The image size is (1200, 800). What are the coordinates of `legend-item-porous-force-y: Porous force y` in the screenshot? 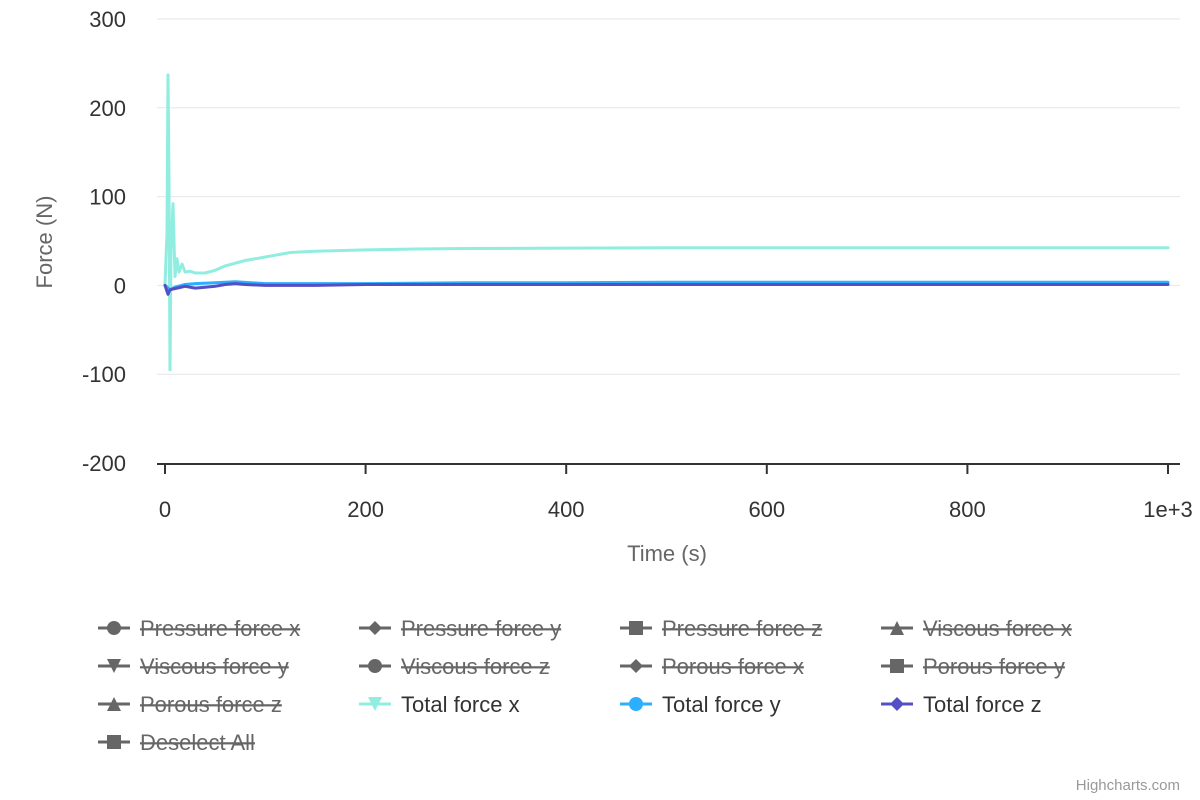 It's located at (973, 666).